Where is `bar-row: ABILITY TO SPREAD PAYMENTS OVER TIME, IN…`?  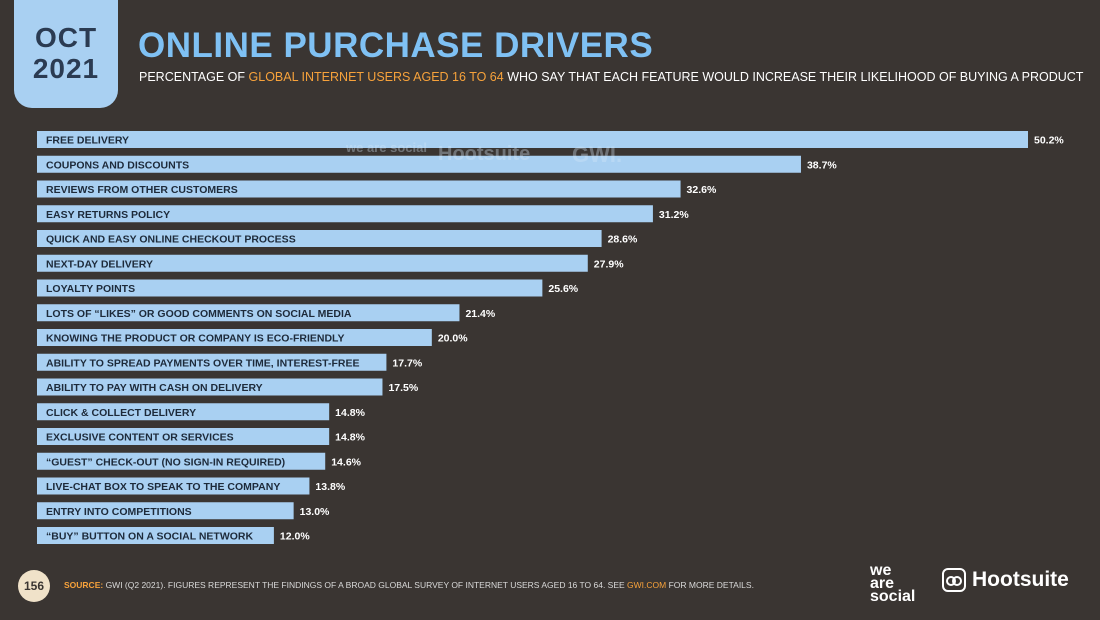 bar-row: ABILITY TO SPREAD PAYMENTS OVER TIME, IN… is located at coordinates (230, 362).